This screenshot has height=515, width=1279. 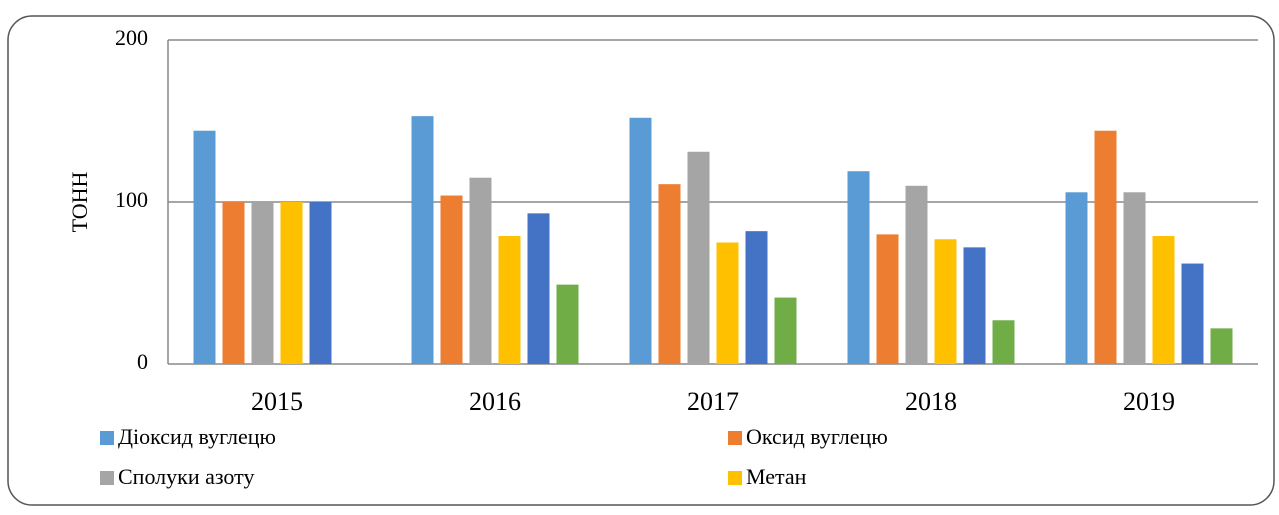 I want to click on y-tick-label: 0, so click(x=142, y=361).